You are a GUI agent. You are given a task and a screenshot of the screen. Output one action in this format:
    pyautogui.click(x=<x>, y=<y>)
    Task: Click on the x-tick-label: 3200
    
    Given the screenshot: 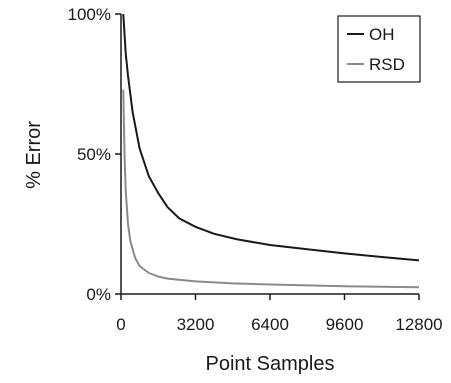 What is the action you would take?
    pyautogui.click(x=196, y=324)
    